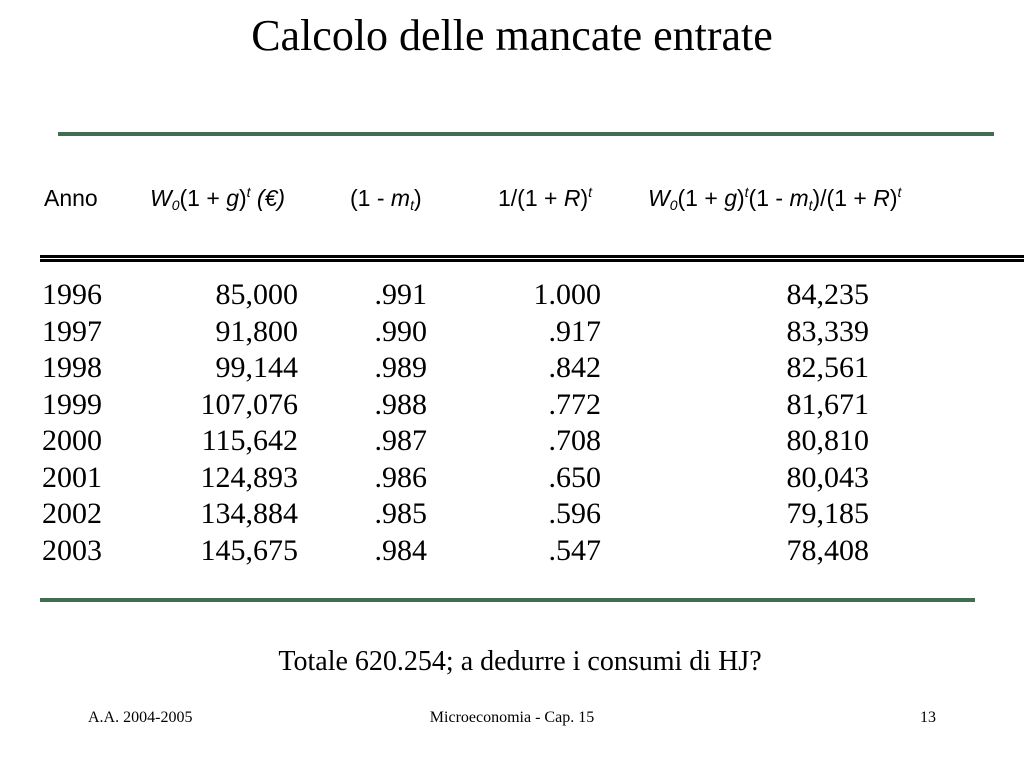 The image size is (1024, 768). Describe the element at coordinates (659, 198) in the screenshot. I see `res-w: W` at that location.